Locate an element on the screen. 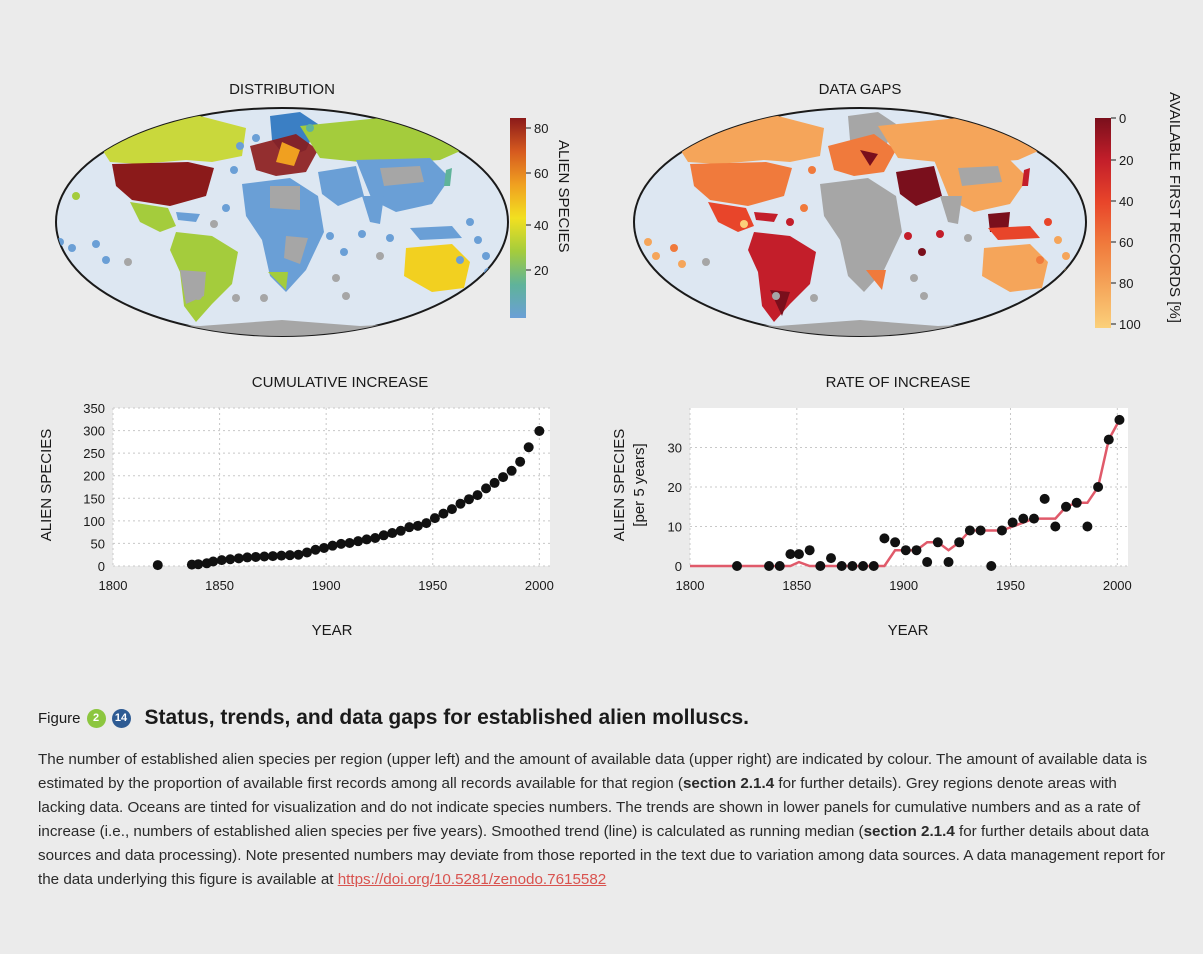  chart-title-cumulative: CUMULATIVE INCREASE is located at coordinates (340, 382).